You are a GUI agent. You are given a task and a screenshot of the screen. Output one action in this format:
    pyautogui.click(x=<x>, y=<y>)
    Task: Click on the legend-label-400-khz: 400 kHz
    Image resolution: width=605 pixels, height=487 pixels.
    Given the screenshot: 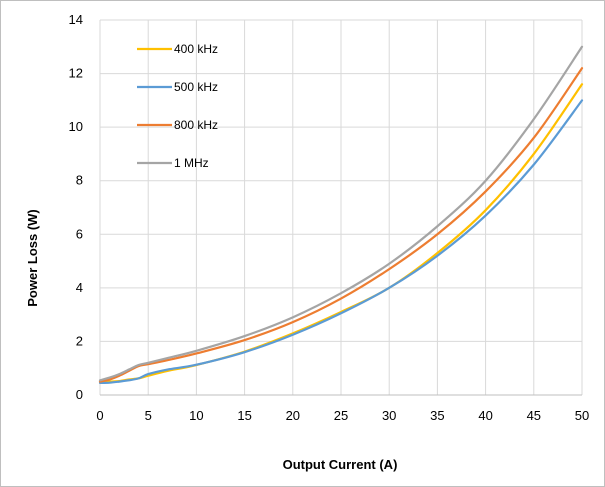 What is the action you would take?
    pyautogui.click(x=196, y=49)
    